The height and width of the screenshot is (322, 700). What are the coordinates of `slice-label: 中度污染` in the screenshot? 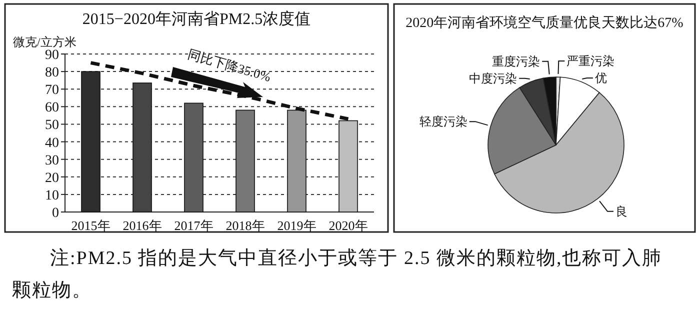 It's located at (493, 78).